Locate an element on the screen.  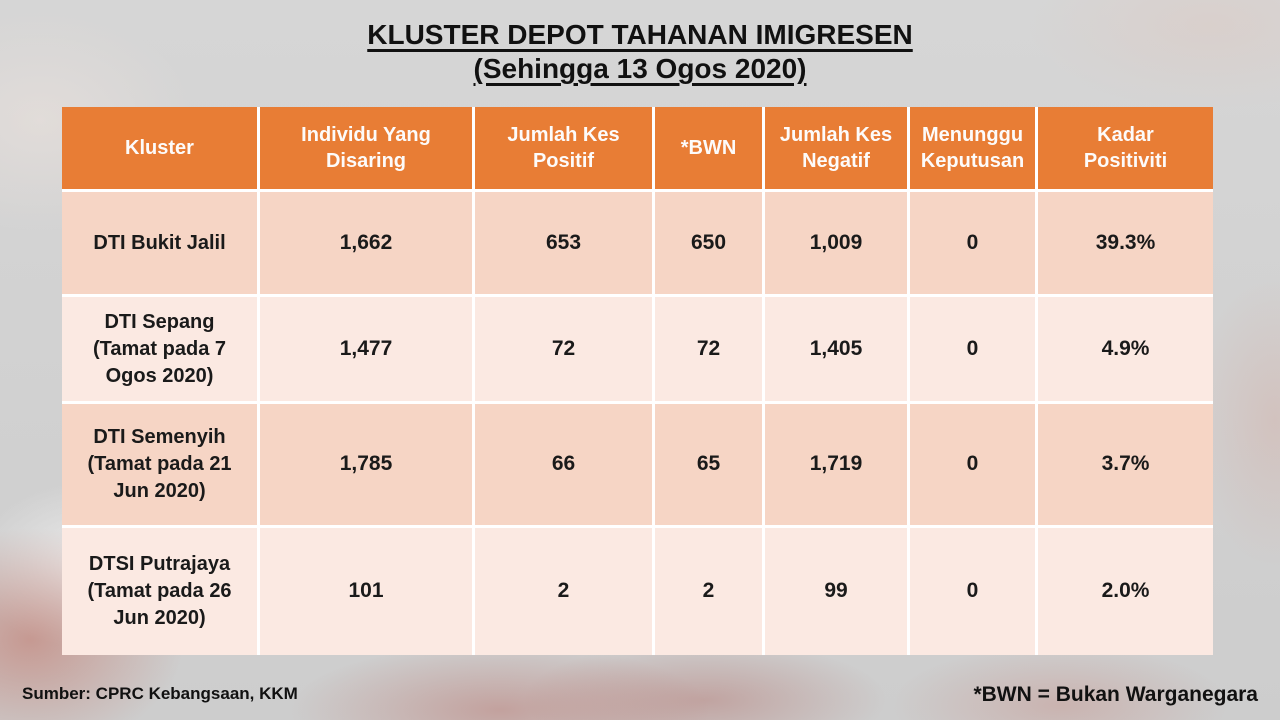
source-note: Sumber: CPRC Kebangsaan, KKM is located at coordinates (160, 693).